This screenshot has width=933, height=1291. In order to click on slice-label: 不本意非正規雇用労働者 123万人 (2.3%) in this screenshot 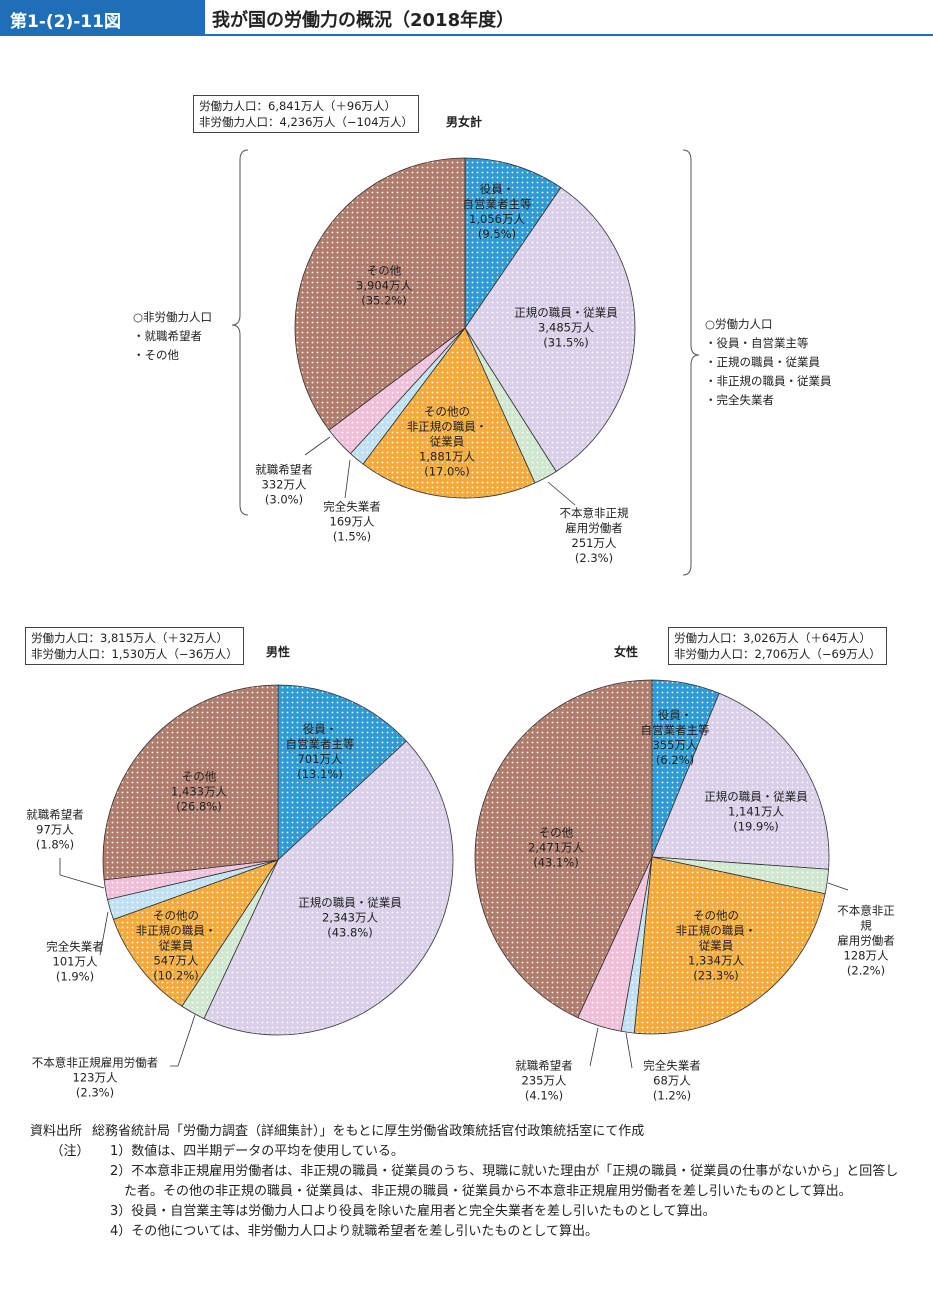, I will do `click(95, 1078)`.